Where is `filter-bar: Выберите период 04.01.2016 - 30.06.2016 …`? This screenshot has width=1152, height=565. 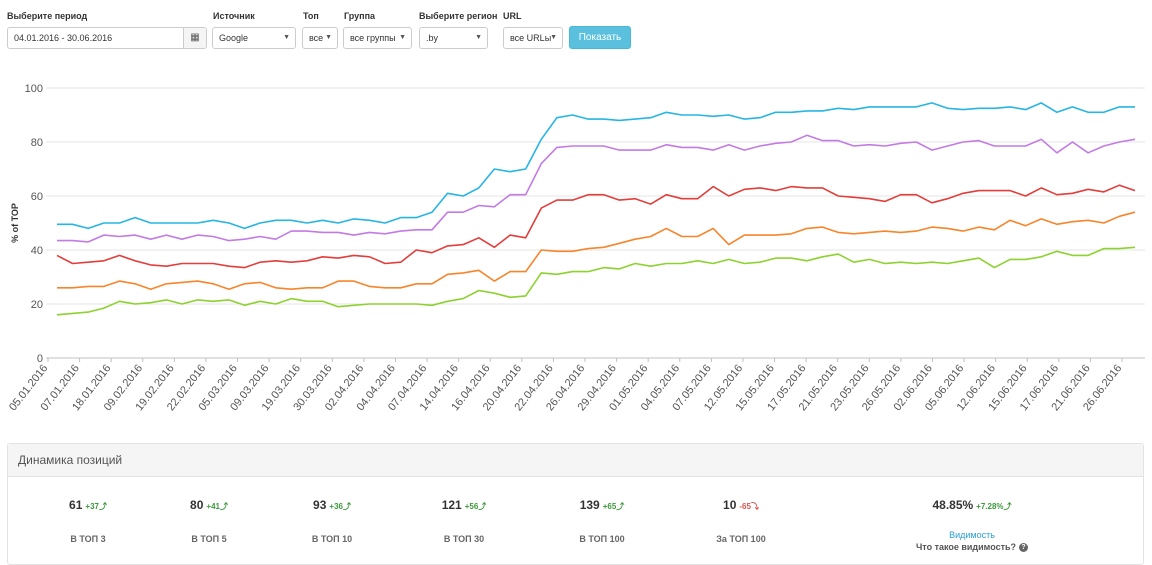
filter-bar: Выберите период 04.01.2016 - 30.06.2016 … is located at coordinates (576, 30).